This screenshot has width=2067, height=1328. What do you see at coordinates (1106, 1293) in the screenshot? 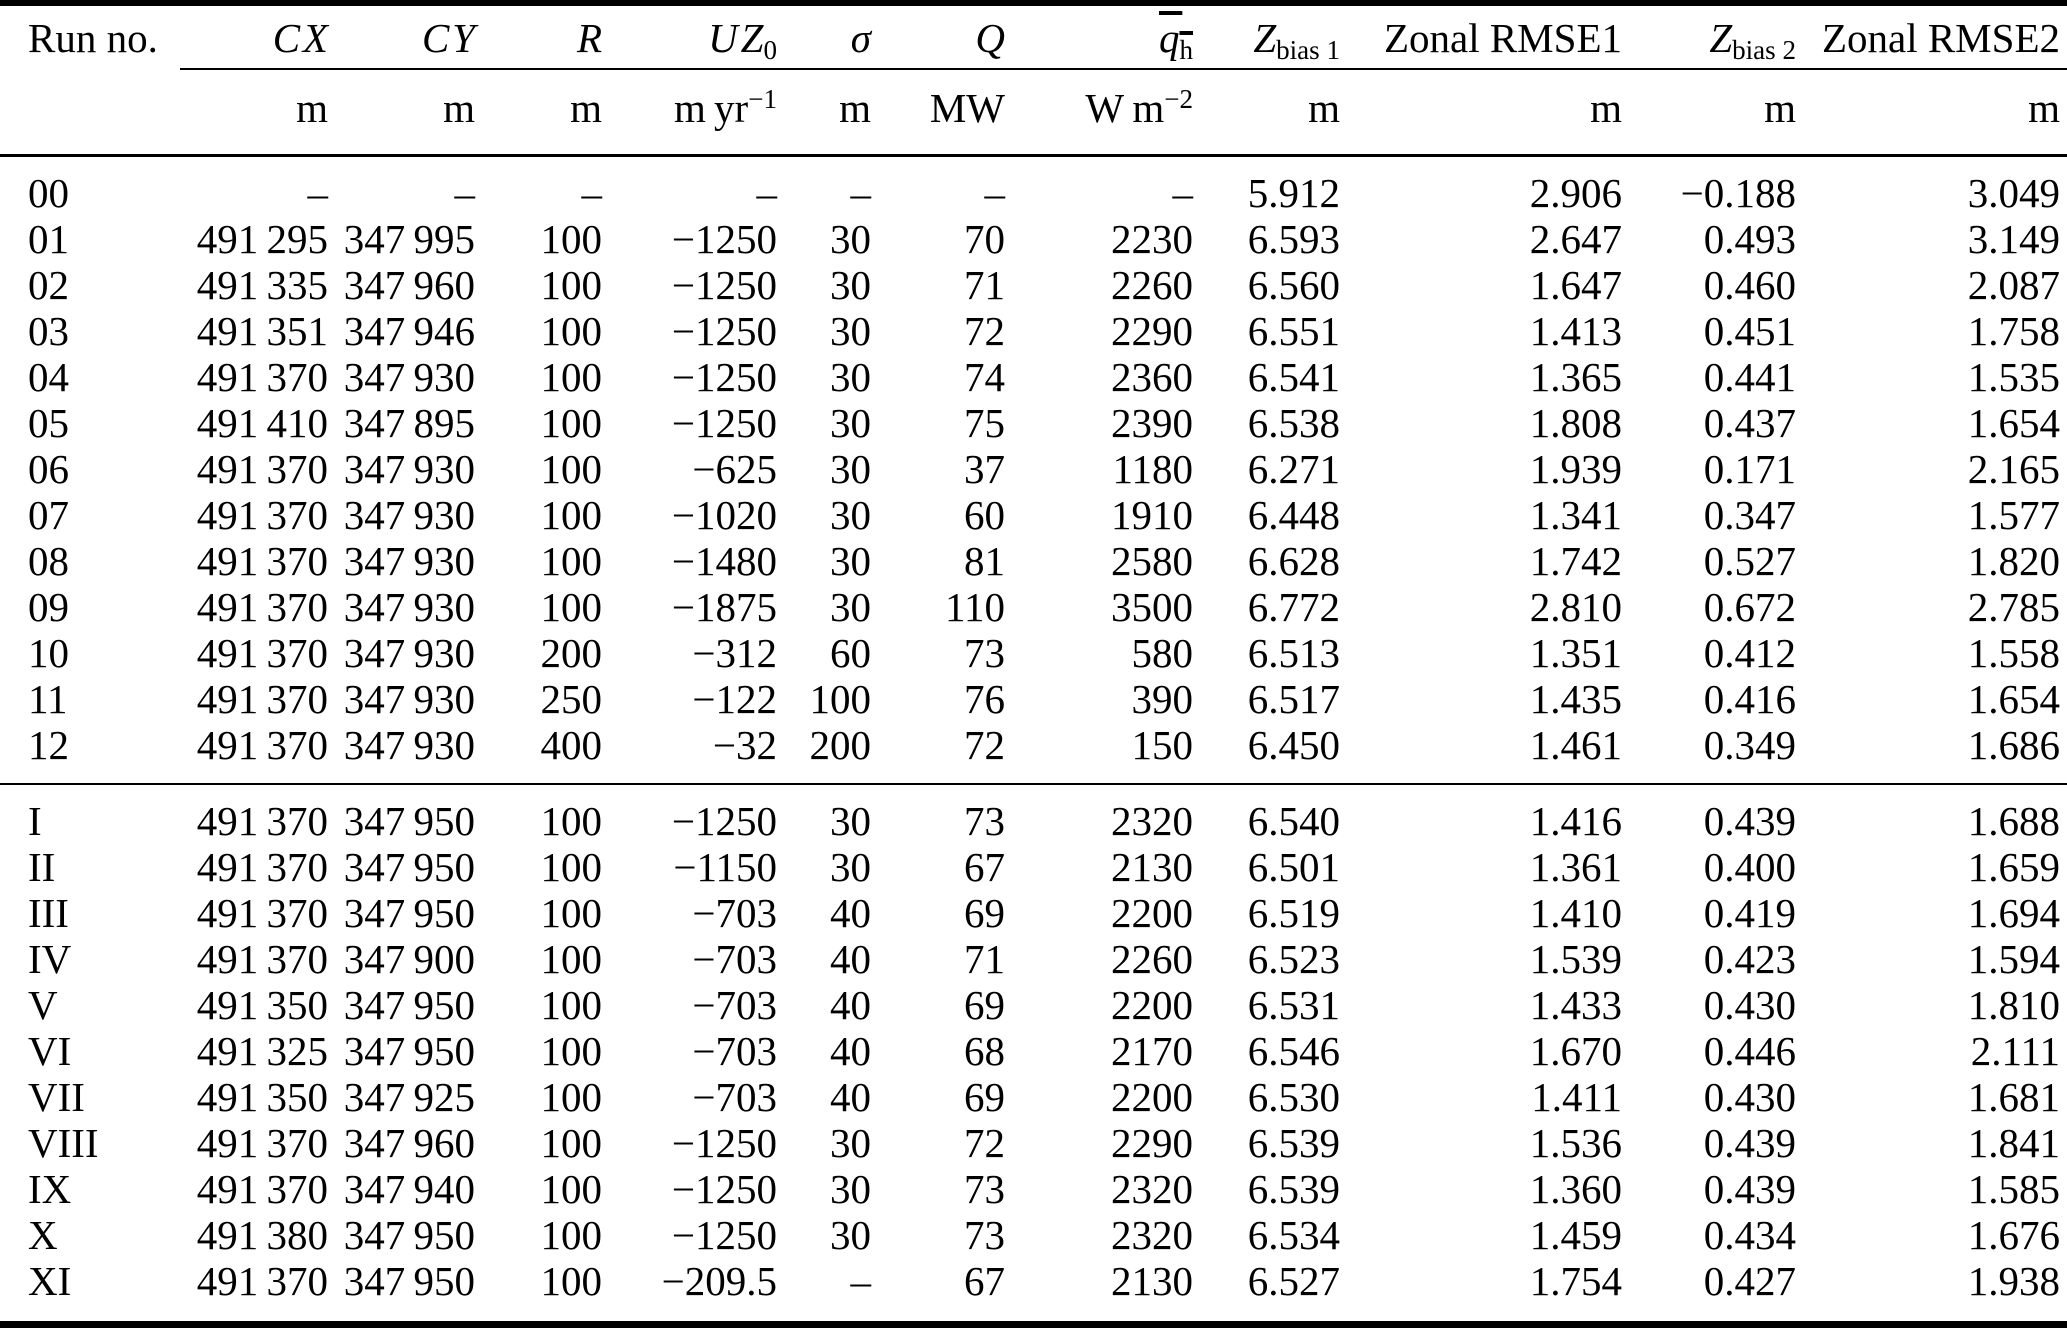
I see `cell-qh: 2130` at bounding box center [1106, 1293].